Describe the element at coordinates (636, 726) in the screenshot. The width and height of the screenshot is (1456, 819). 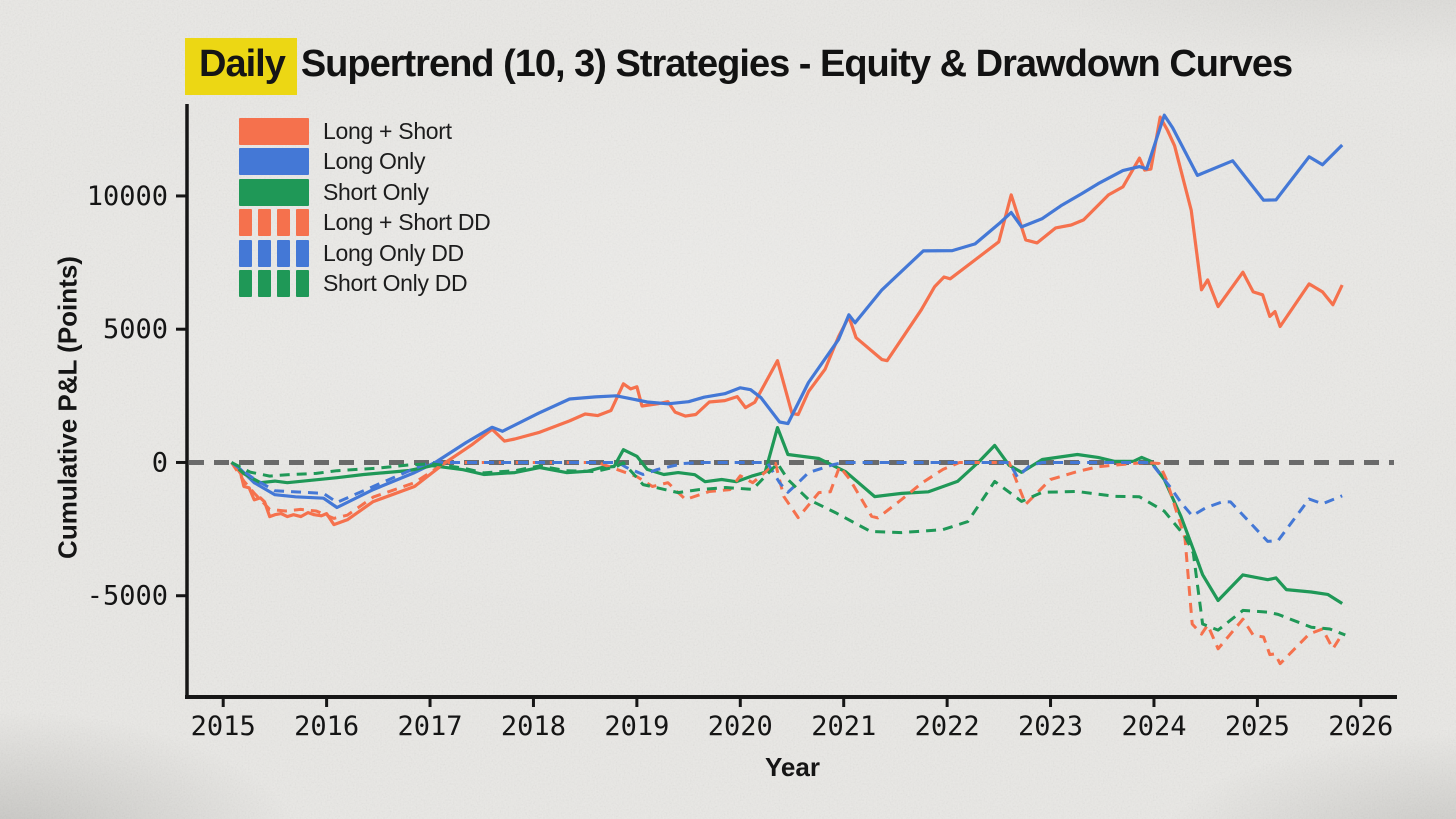
I see `x-tick-label-2019: 2019` at that location.